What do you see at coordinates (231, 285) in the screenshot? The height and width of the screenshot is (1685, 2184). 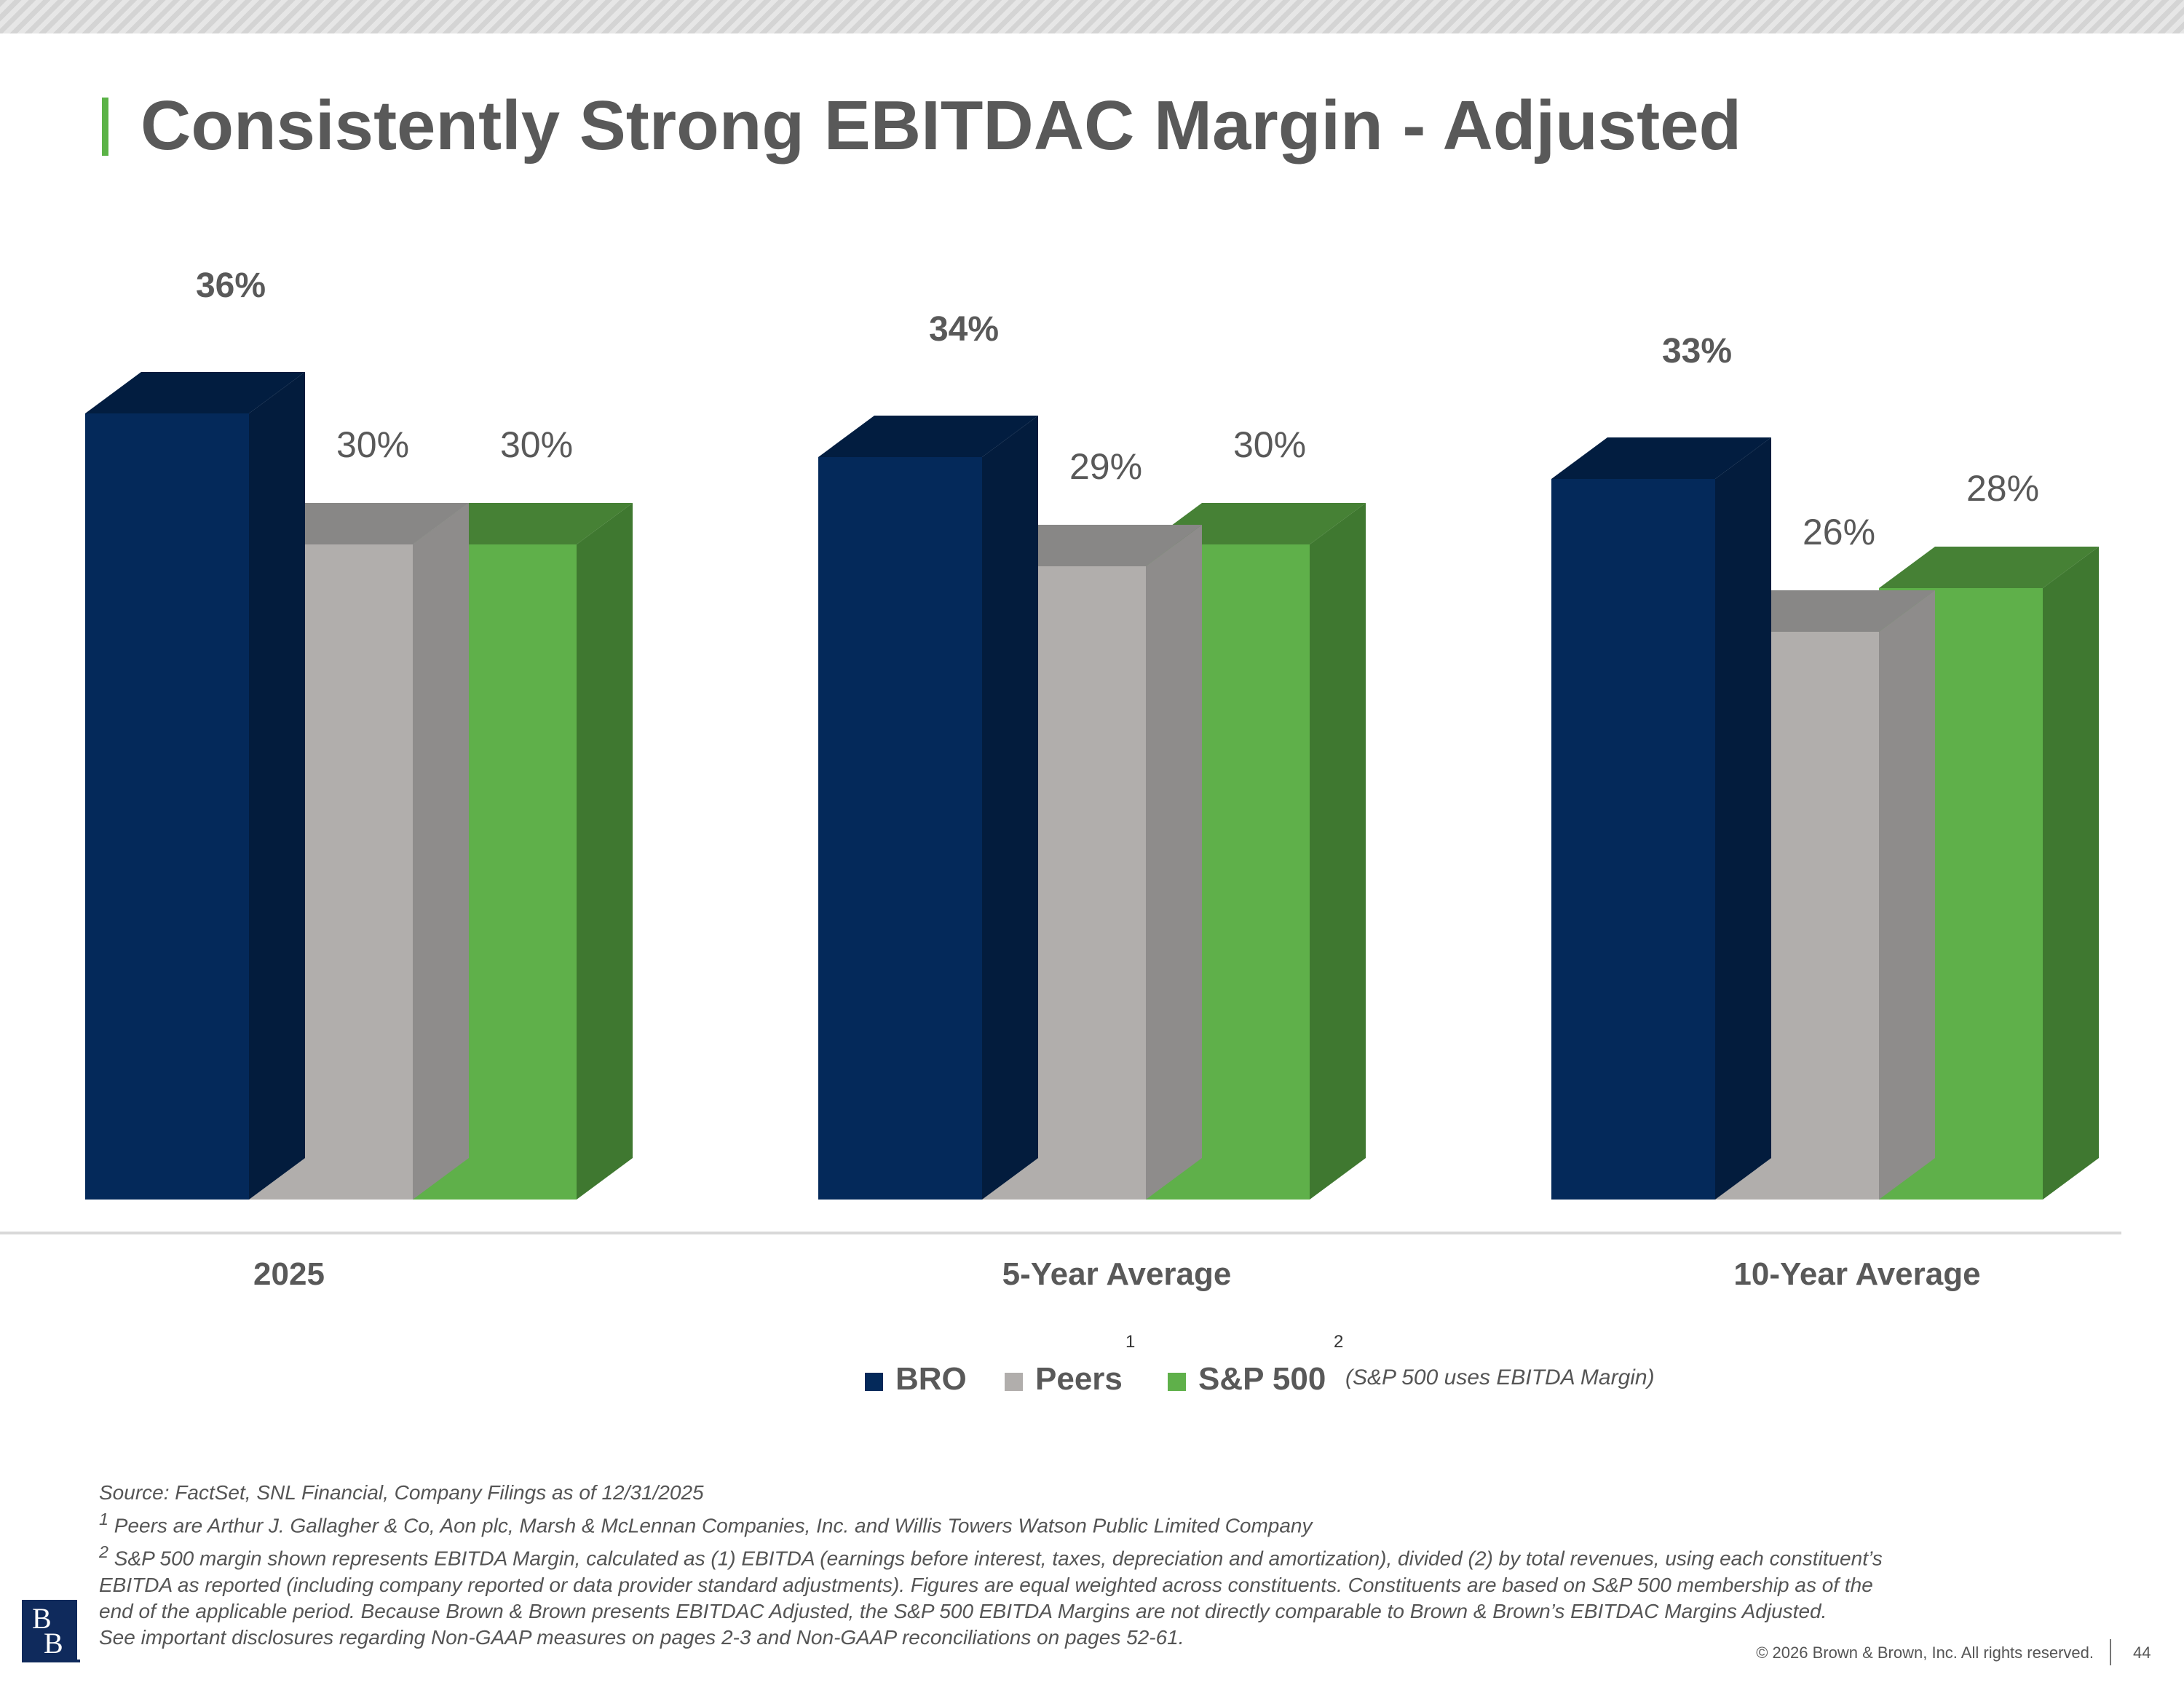 I see `value-label-bro-0: 36%` at bounding box center [231, 285].